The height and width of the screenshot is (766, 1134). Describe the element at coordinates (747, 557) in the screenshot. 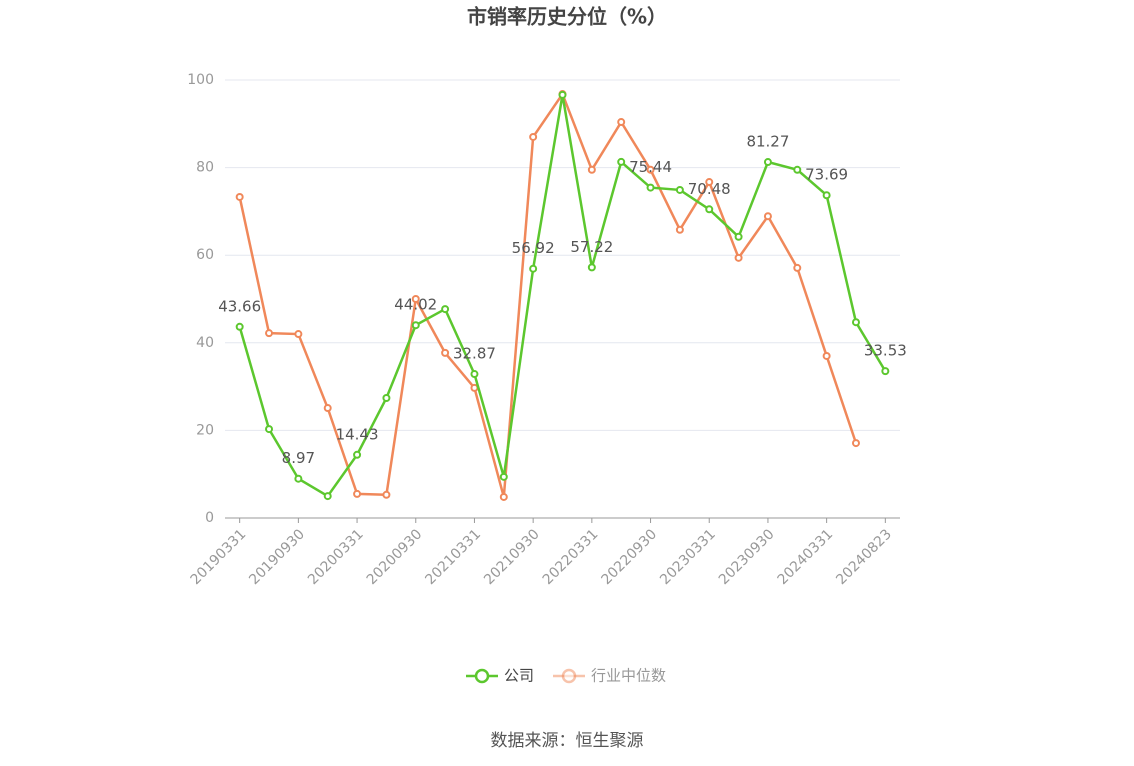

I see `x-tick-label: 20230930` at that location.